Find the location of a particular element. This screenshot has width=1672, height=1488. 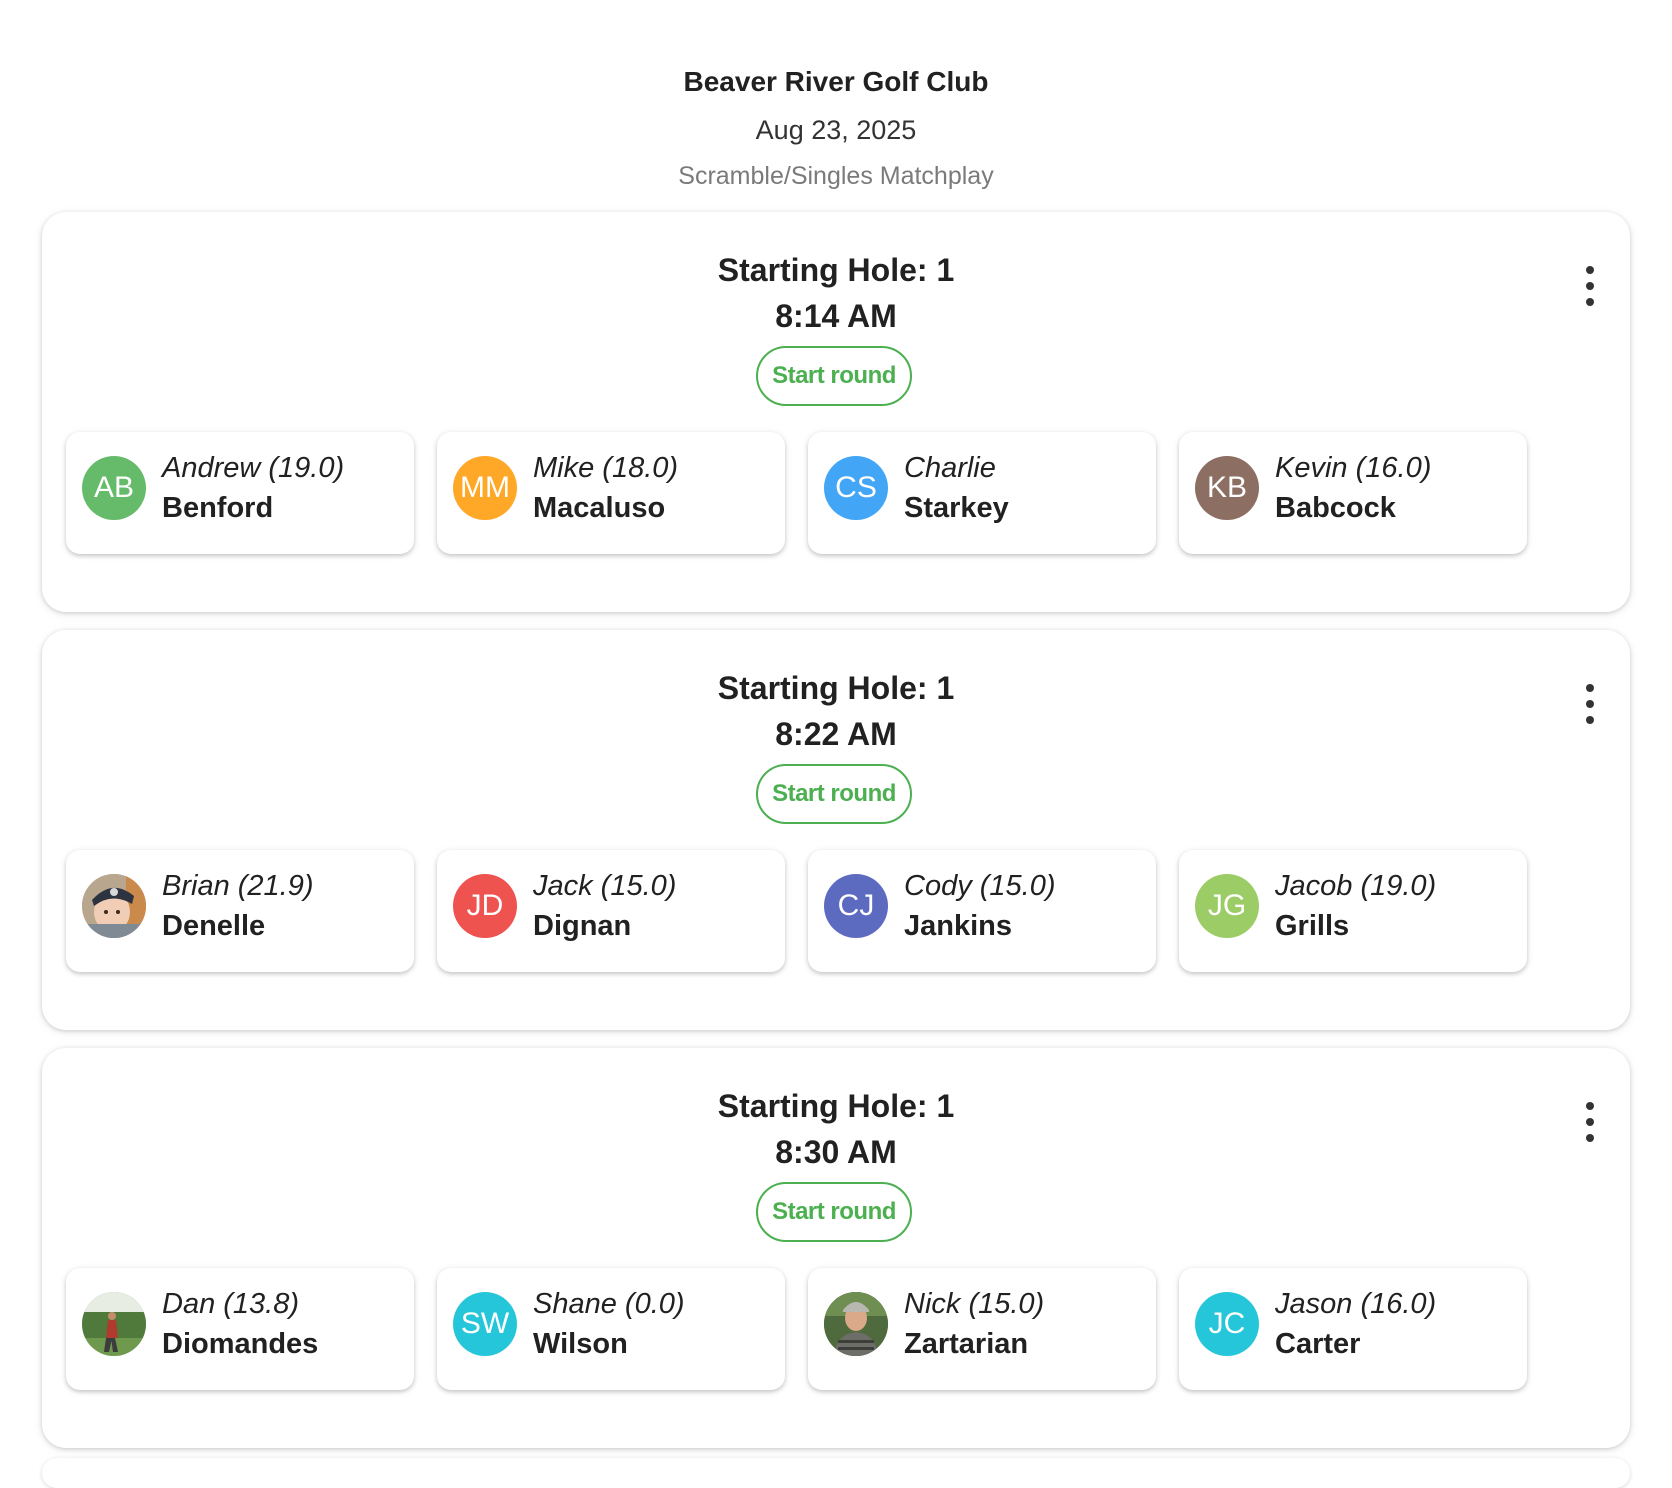

player-first-name-handicap: Dan (13.8) is located at coordinates (231, 1304).